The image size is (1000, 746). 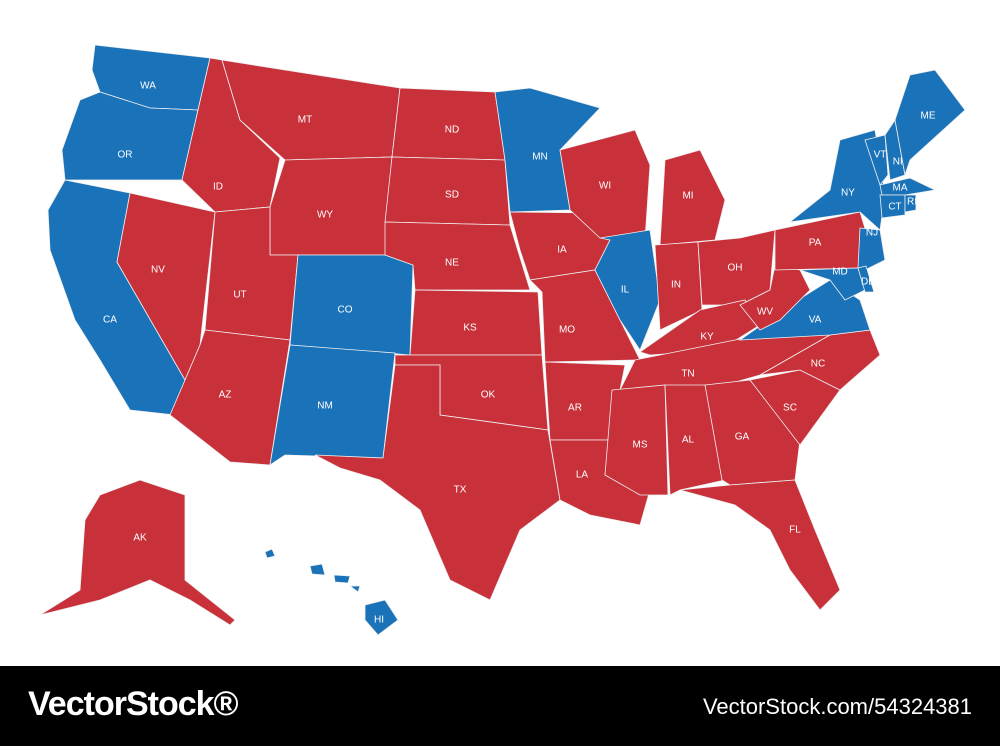 I want to click on state-label: WI, so click(x=605, y=186).